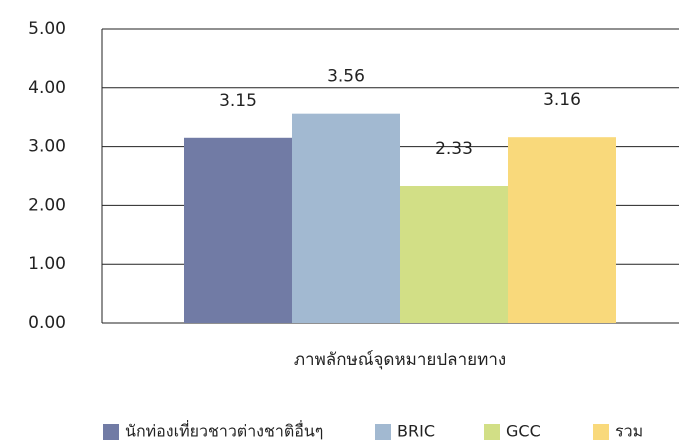 The height and width of the screenshot is (445, 679). What do you see at coordinates (629, 431) in the screenshot?
I see `legend-label: รวม` at bounding box center [629, 431].